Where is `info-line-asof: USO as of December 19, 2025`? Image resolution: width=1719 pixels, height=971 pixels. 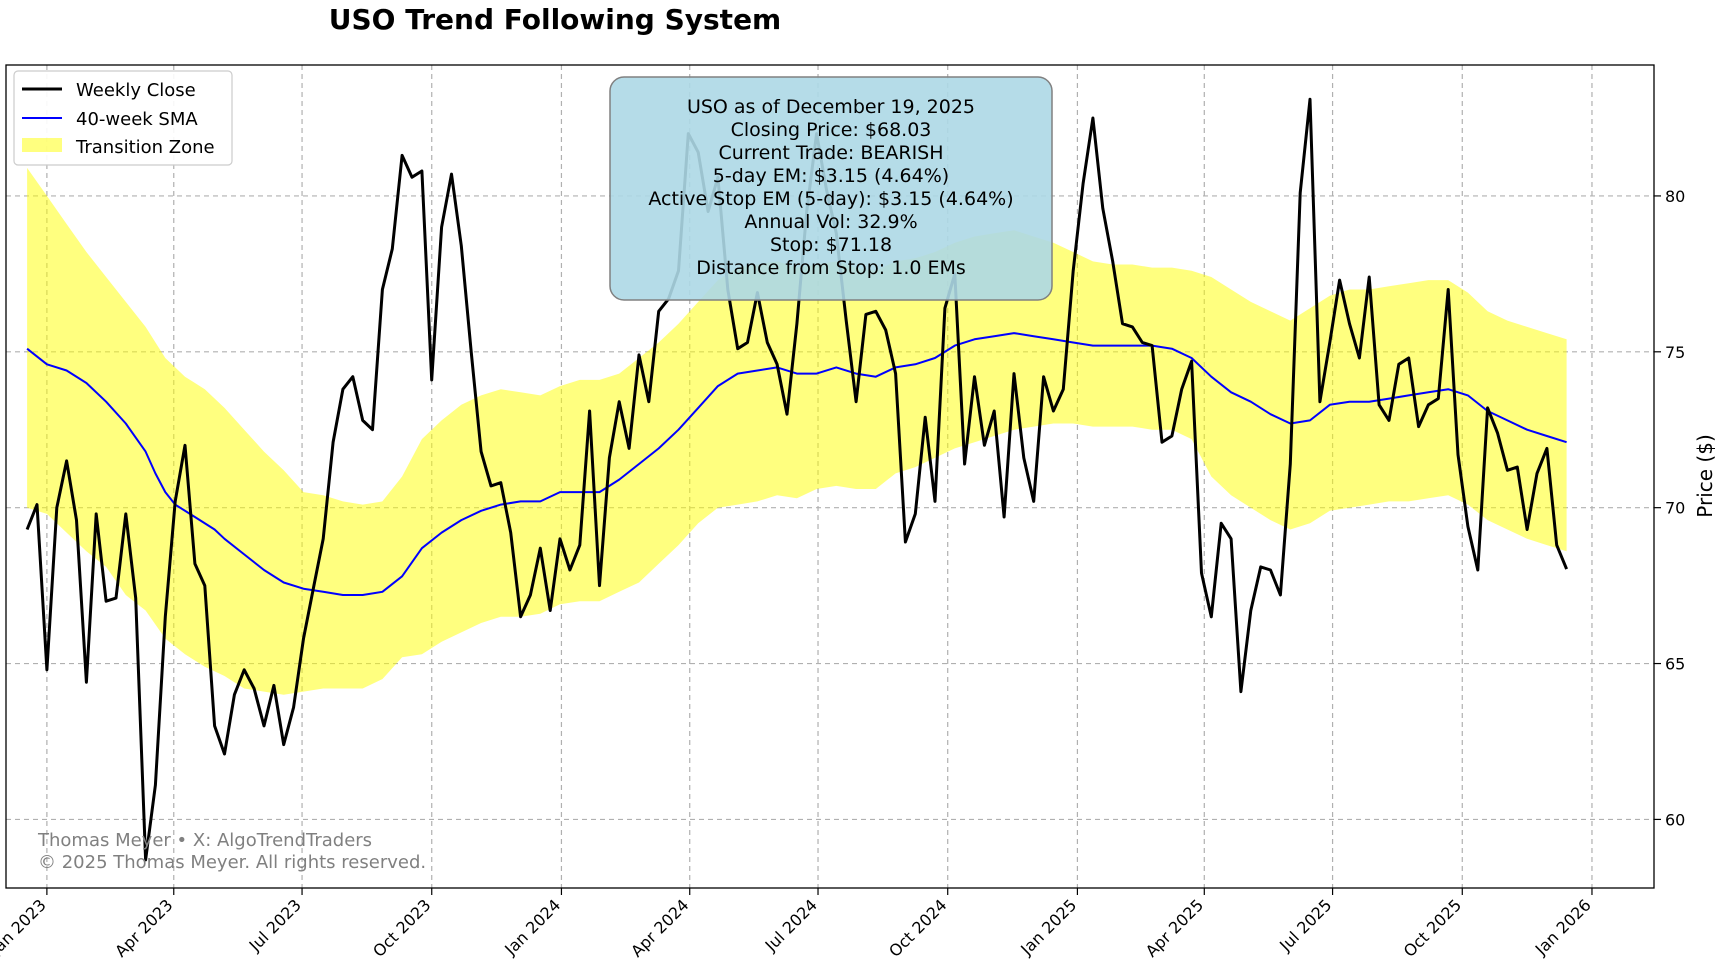 info-line-asof: USO as of December 19, 2025 is located at coordinates (831, 107).